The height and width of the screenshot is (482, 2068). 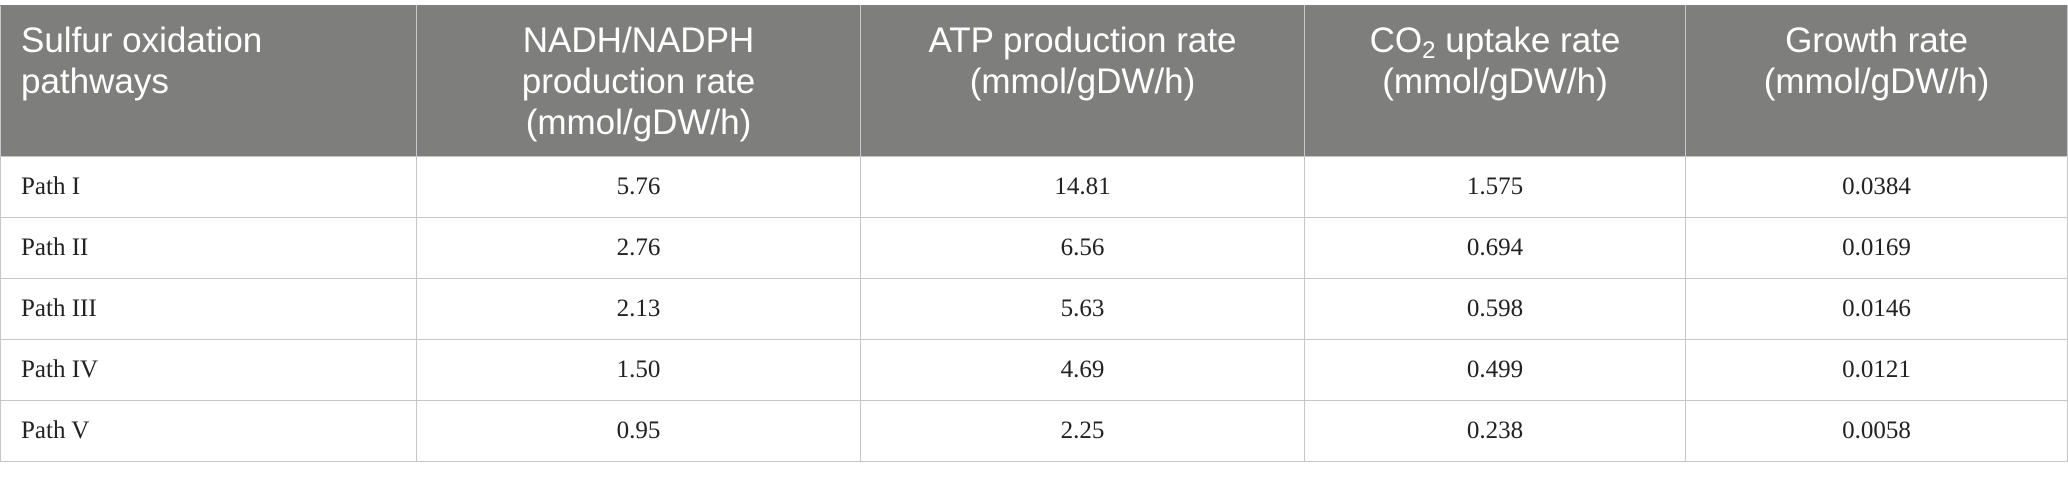 What do you see at coordinates (1876, 431) in the screenshot?
I see `growth-cell: 0.0058` at bounding box center [1876, 431].